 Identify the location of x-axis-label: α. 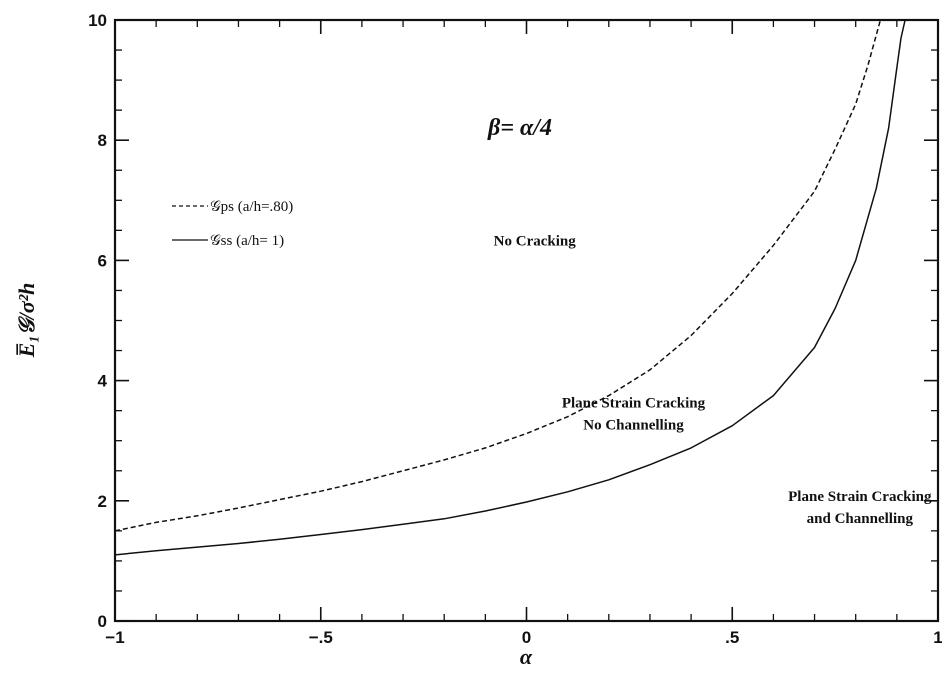
(526, 656).